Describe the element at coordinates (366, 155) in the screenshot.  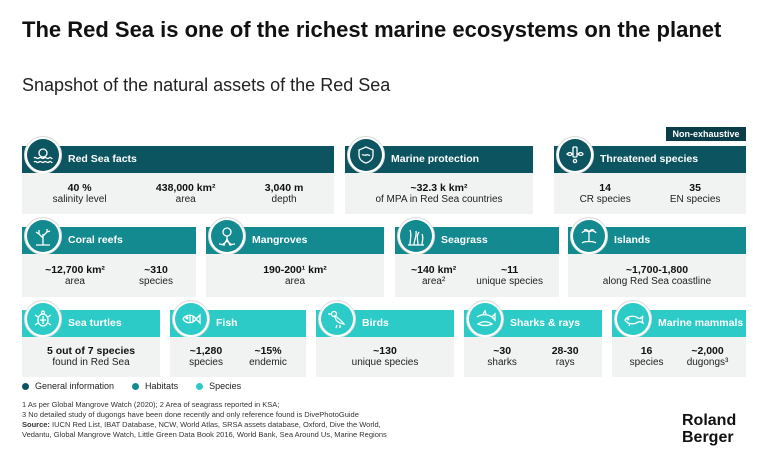
I see `shield-waves-icon` at that location.